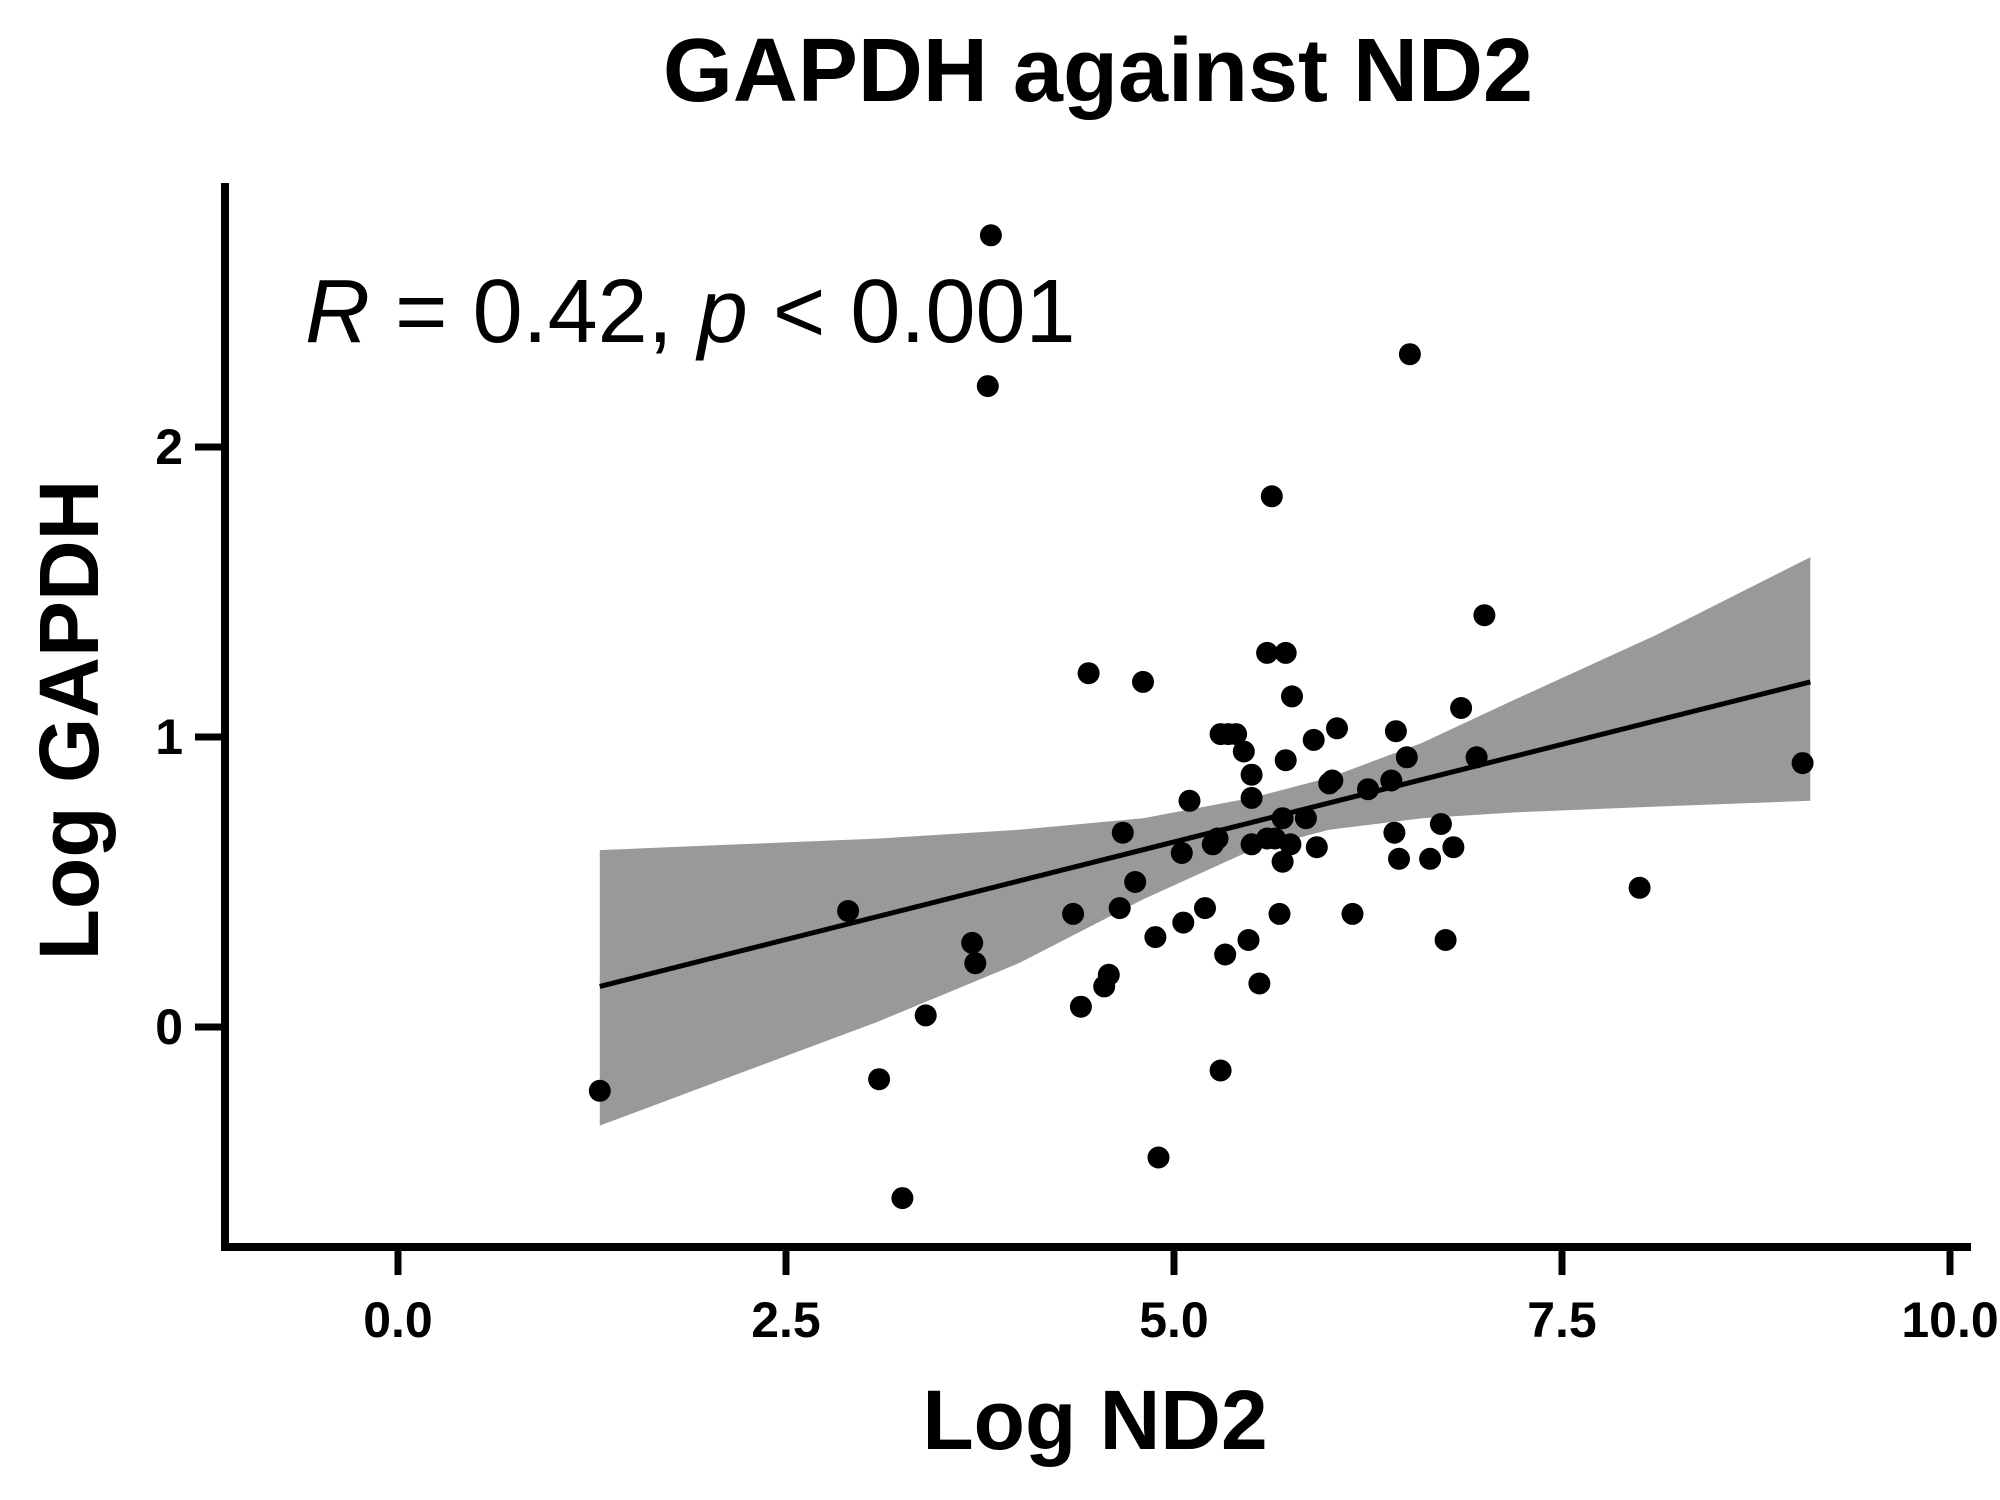  I want to click on x-tick-label: 5.0, so click(1174, 1320).